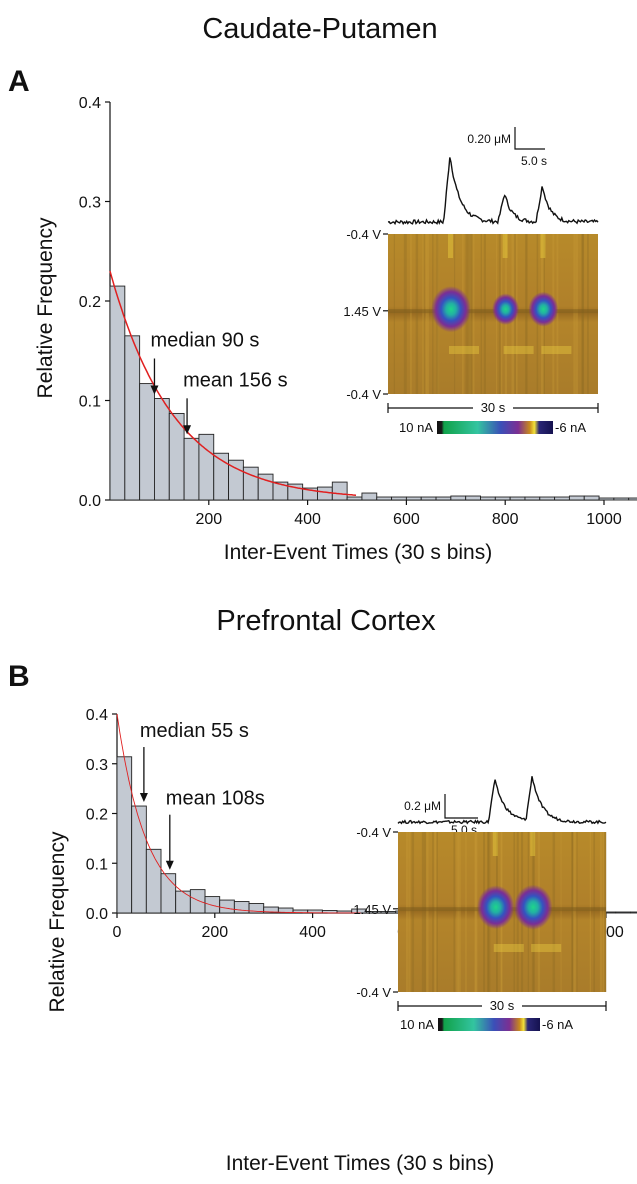 The width and height of the screenshot is (637, 1184). What do you see at coordinates (363, 234) in the screenshot?
I see `voltage-label-a: -0.4 V` at bounding box center [363, 234].